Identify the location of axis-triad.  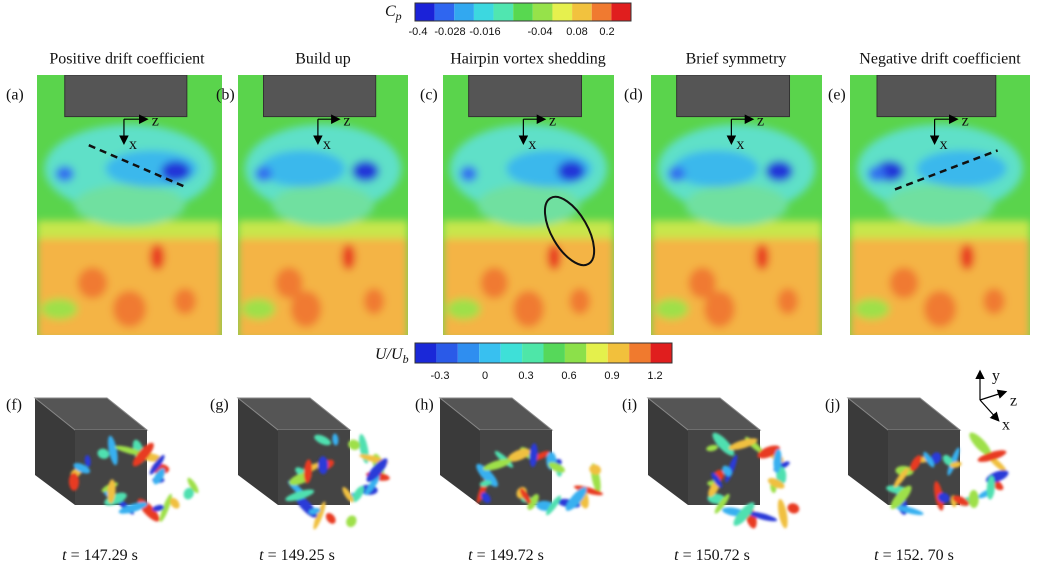
(991, 395).